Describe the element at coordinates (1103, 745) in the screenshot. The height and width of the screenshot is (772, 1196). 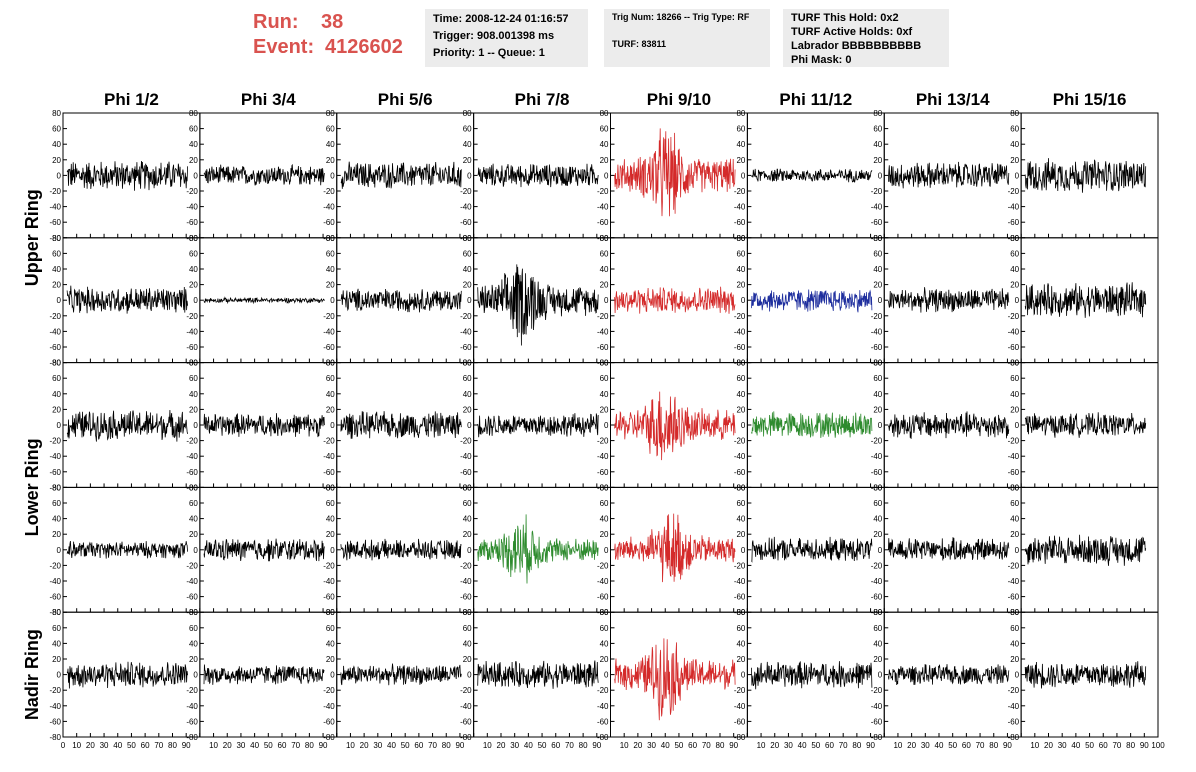
I see `x-tick-label: 60` at that location.